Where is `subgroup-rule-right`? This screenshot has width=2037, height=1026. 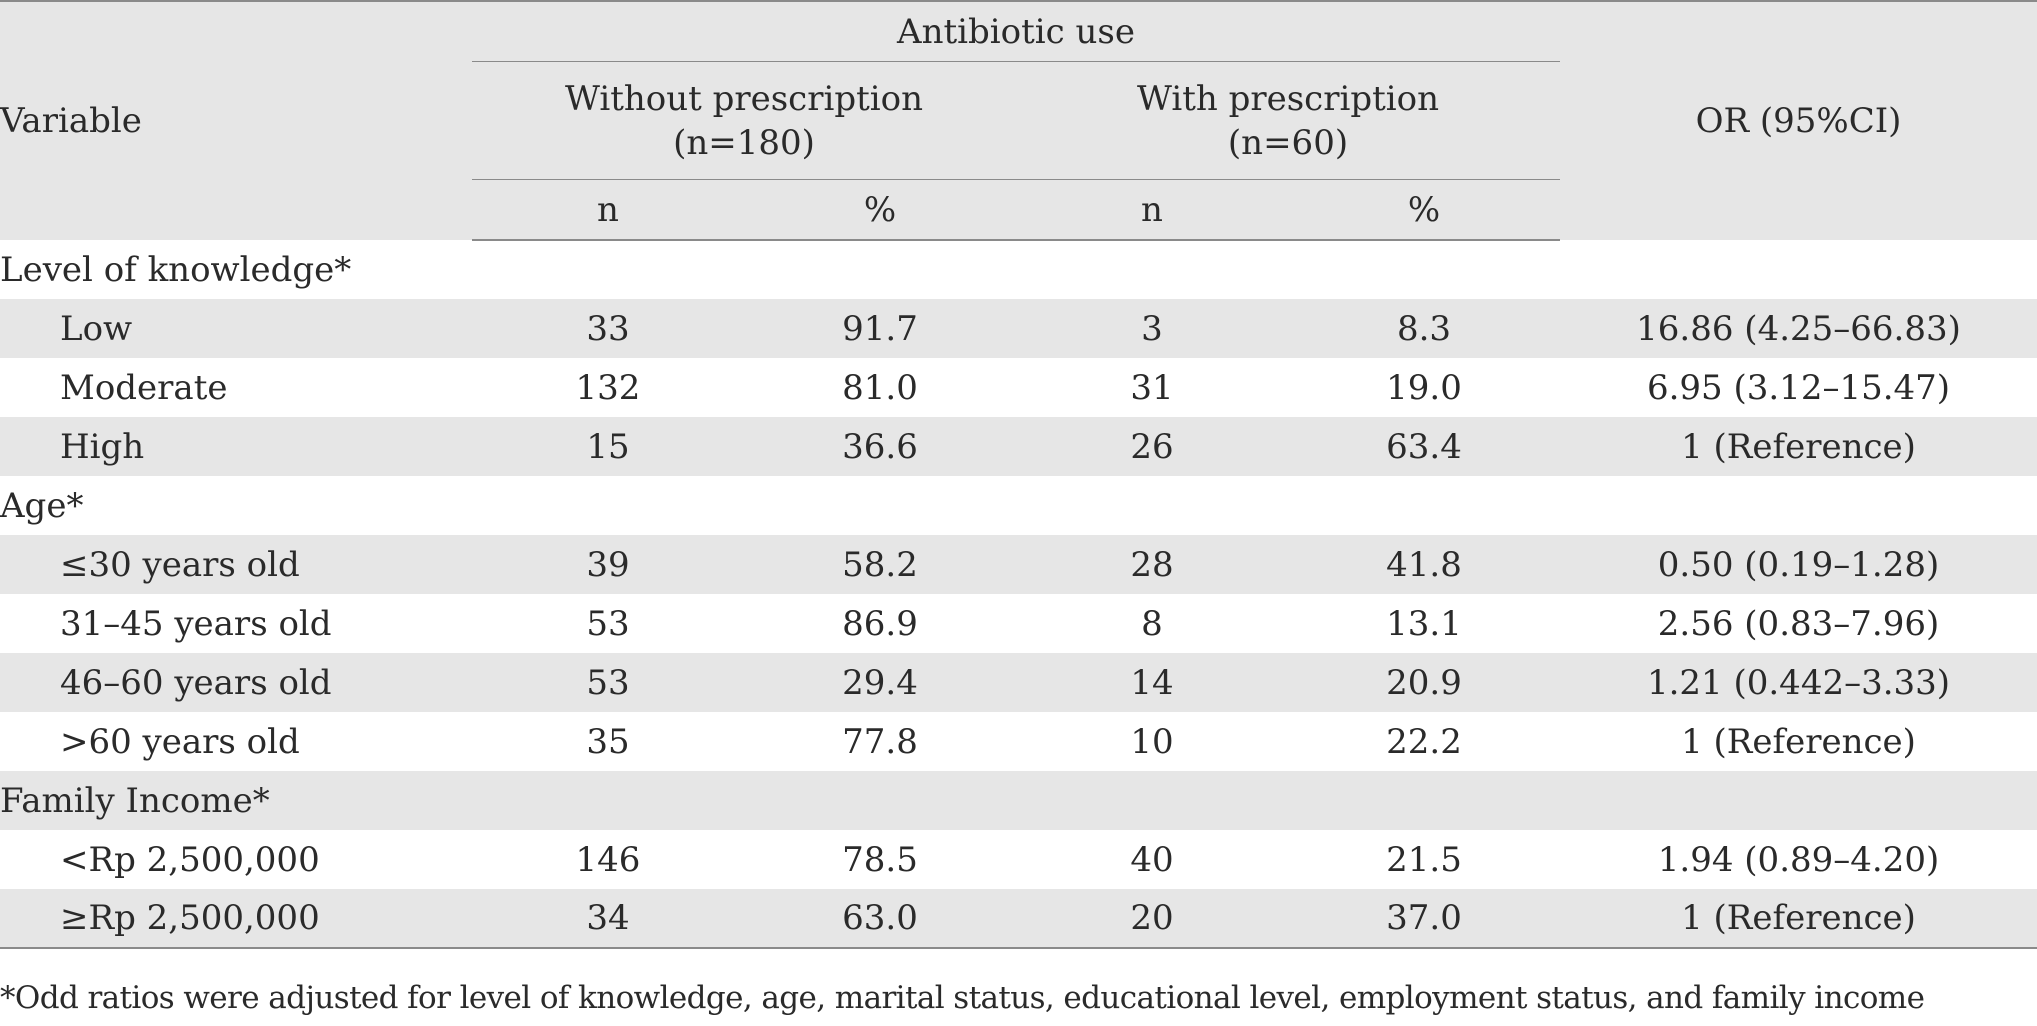 subgroup-rule-right is located at coordinates (1288, 179).